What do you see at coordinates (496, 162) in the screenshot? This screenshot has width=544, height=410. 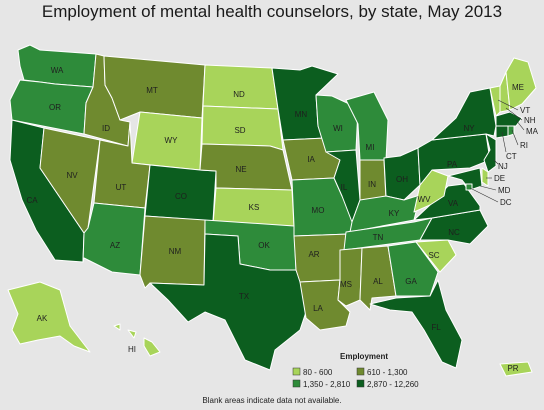 I see `leader-nj` at bounding box center [496, 162].